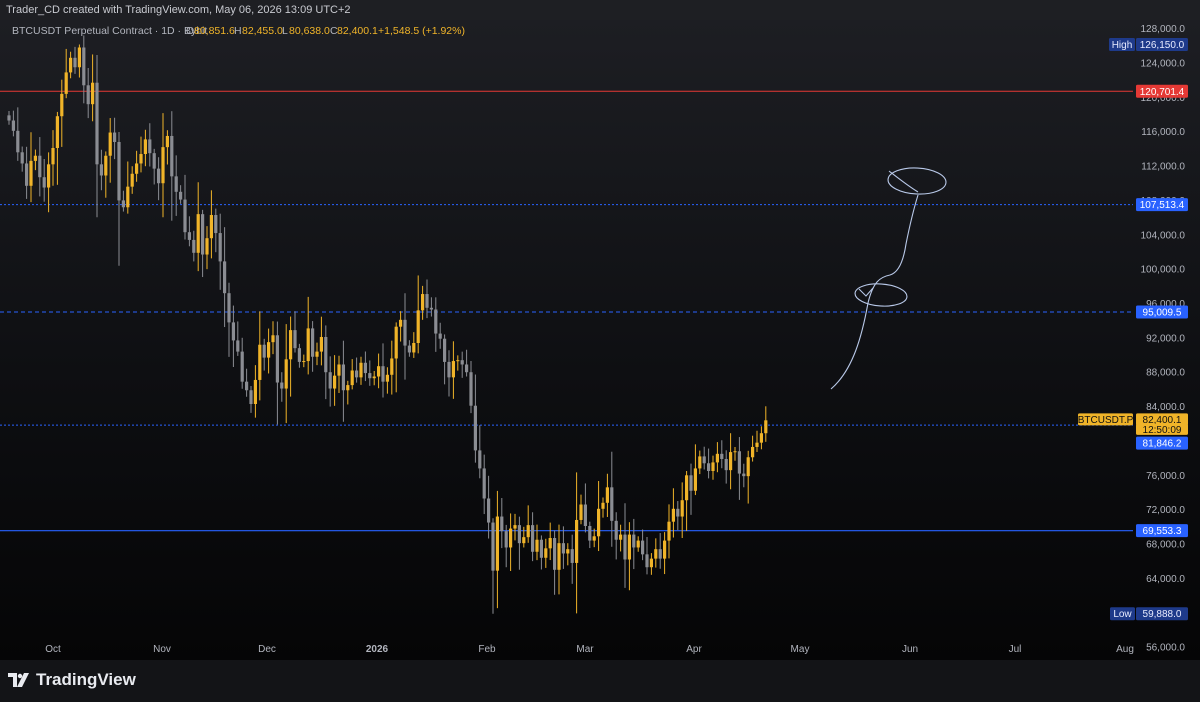 The height and width of the screenshot is (702, 1200). Describe the element at coordinates (72, 680) in the screenshot. I see `tradingview-logo: TradingView` at that location.